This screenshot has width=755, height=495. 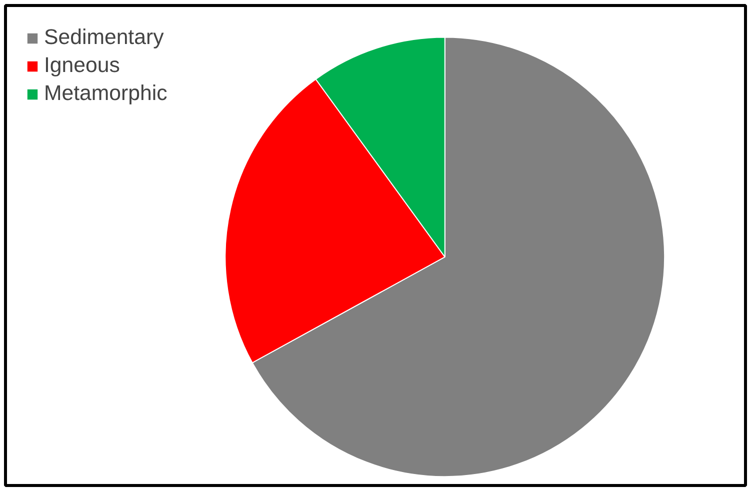 I want to click on legend-label: Sedimentary, so click(x=104, y=37).